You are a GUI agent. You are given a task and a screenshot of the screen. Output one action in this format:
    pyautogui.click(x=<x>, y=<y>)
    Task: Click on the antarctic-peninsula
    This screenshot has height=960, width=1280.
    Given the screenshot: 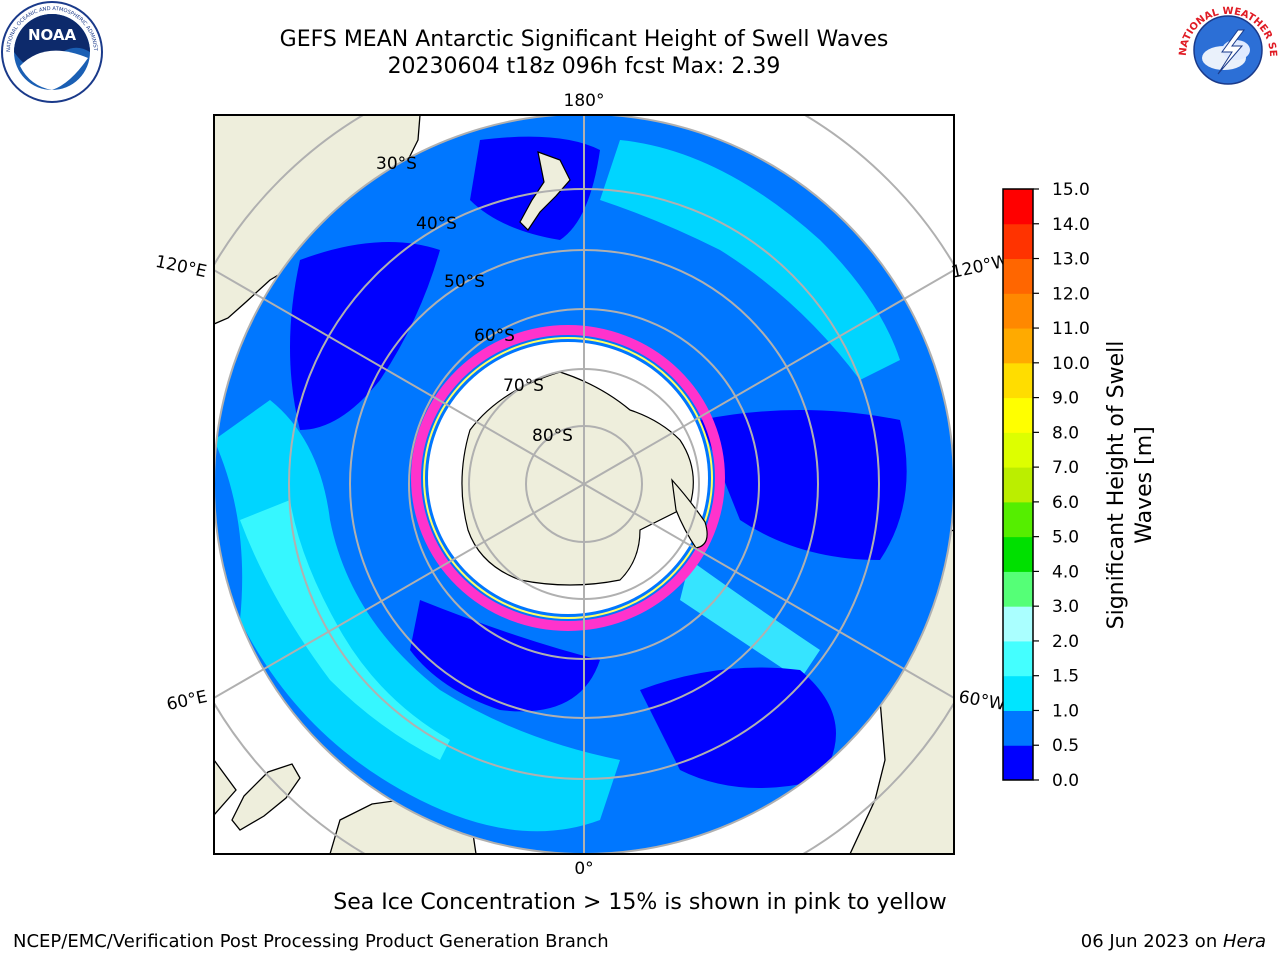 What is the action you would take?
    pyautogui.click(x=689, y=513)
    